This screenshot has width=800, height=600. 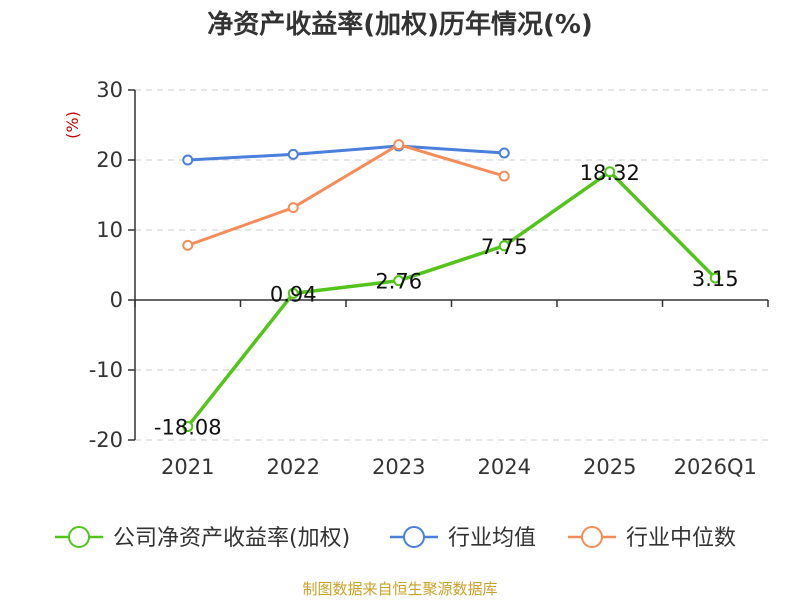 I want to click on source-note: 制图数据来自恒生聚源数据库, so click(x=399, y=589).